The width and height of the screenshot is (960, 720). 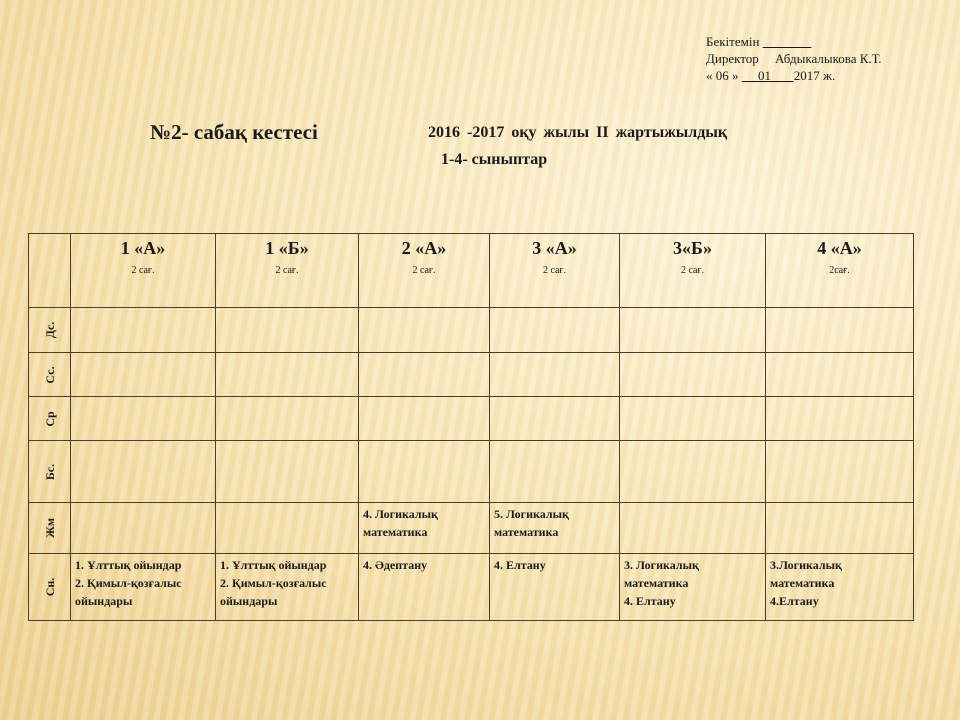 I want to click on class-name: 1 «А», so click(x=143, y=248).